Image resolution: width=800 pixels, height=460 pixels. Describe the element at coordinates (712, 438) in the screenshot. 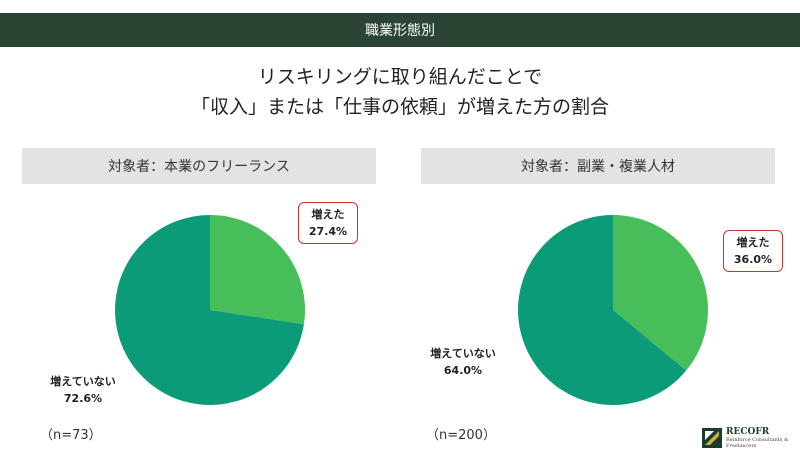

I see `recofr-logo-mark-icon` at that location.